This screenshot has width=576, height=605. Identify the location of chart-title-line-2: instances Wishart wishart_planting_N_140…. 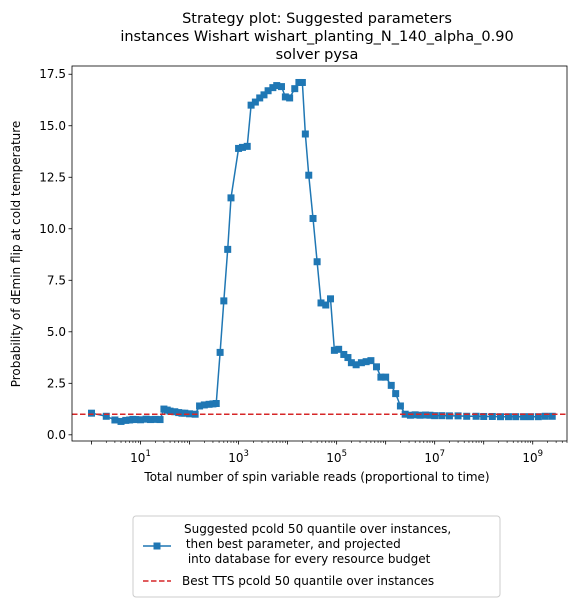
(316, 37).